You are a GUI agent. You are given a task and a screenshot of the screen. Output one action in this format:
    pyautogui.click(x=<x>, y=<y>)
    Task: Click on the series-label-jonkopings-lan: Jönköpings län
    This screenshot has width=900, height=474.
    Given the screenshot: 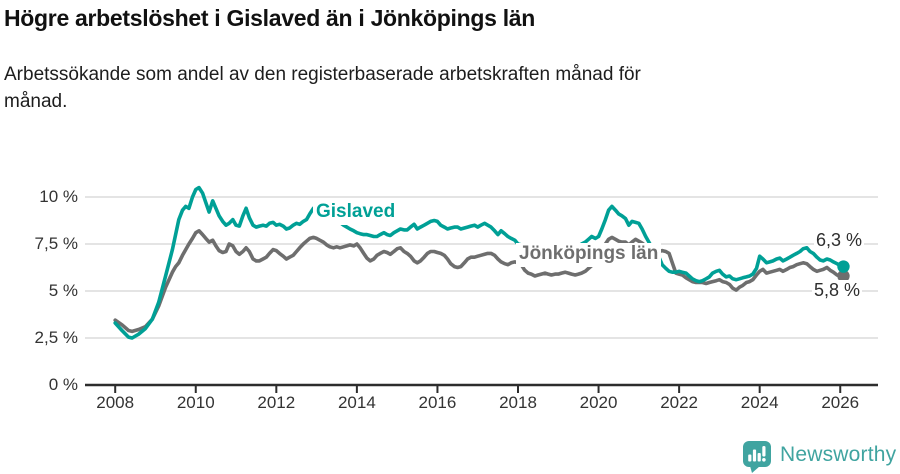 What is the action you would take?
    pyautogui.click(x=589, y=255)
    